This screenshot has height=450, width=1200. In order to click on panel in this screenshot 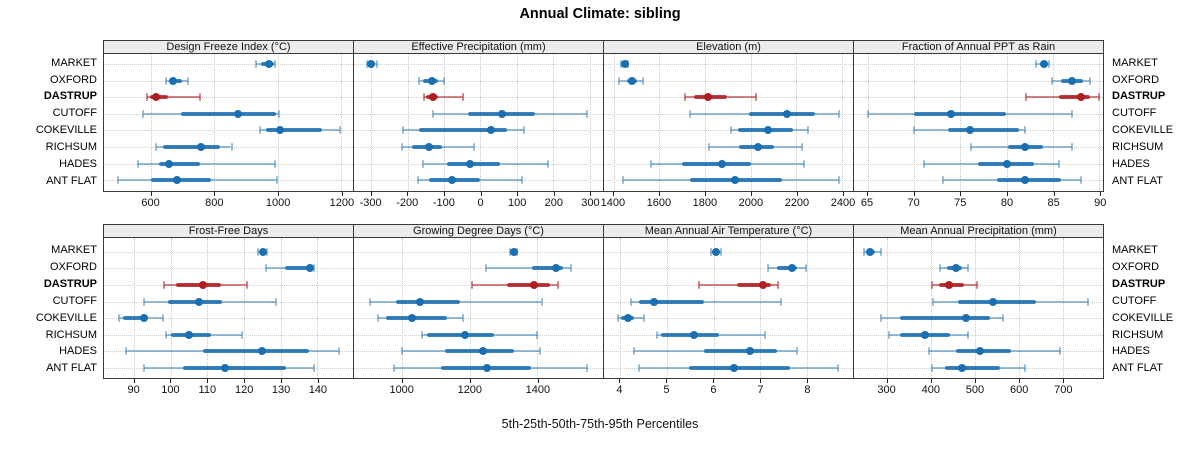, I will do `click(478, 122)`.